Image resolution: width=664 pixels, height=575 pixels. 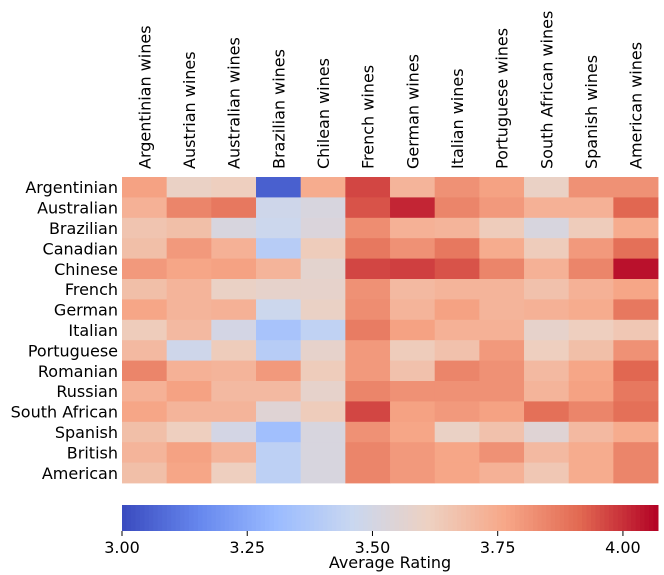 I want to click on y-tick-label: Italian, so click(x=93, y=330).